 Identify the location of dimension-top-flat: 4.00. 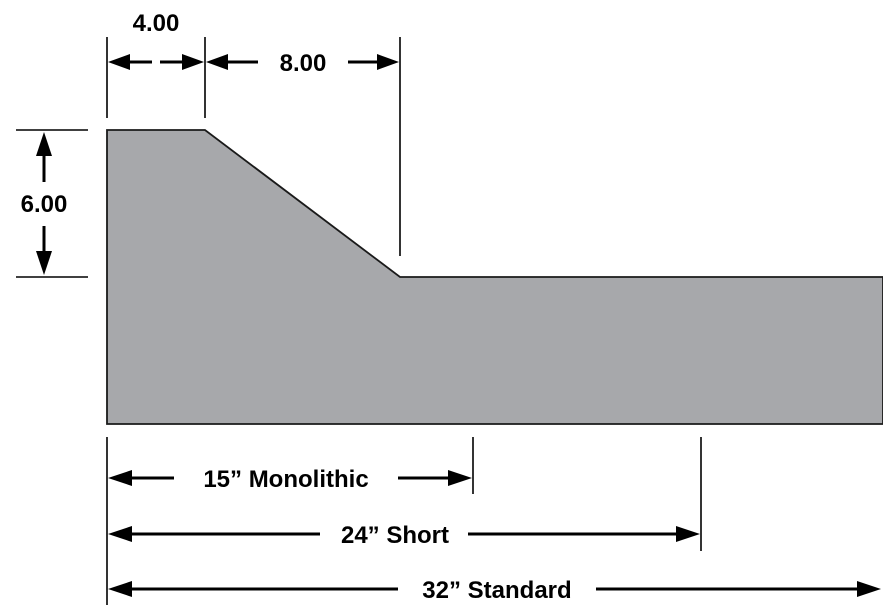
(156, 64).